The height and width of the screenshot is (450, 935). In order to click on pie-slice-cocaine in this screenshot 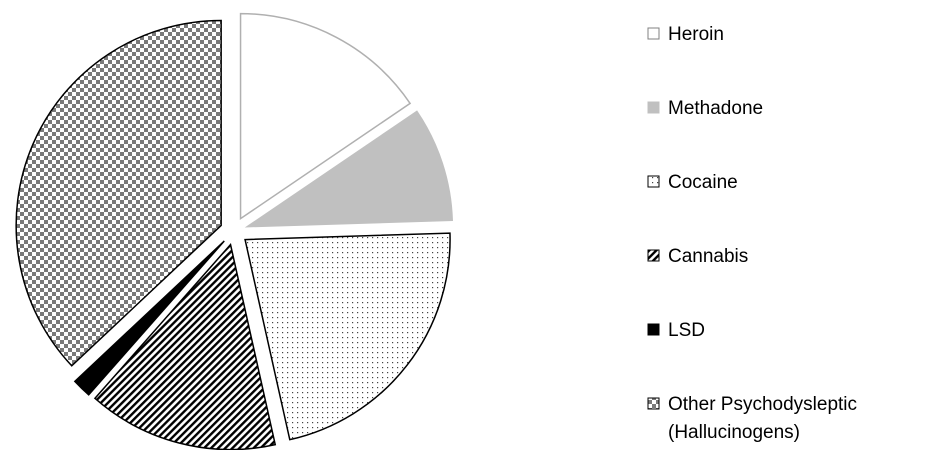, I will do `click(347, 336)`.